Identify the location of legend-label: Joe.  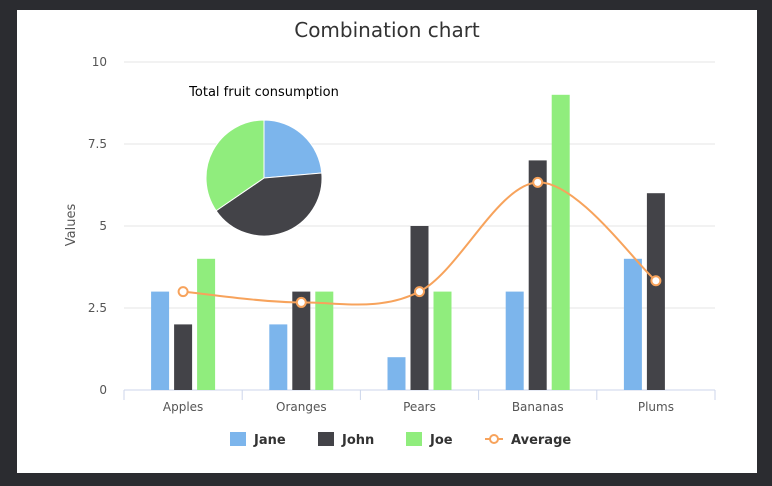
(441, 440).